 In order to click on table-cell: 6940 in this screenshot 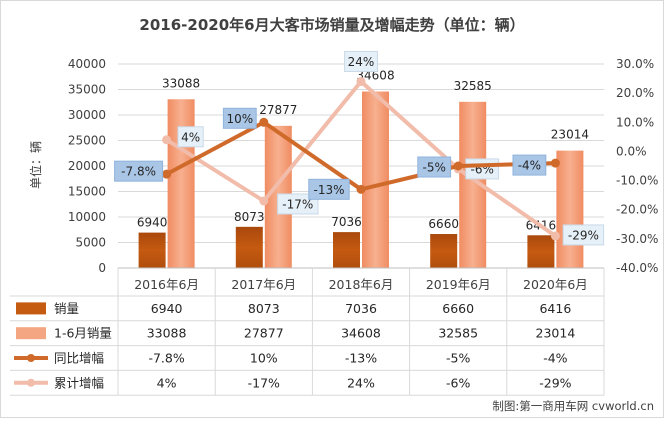, I will do `click(167, 308)`.